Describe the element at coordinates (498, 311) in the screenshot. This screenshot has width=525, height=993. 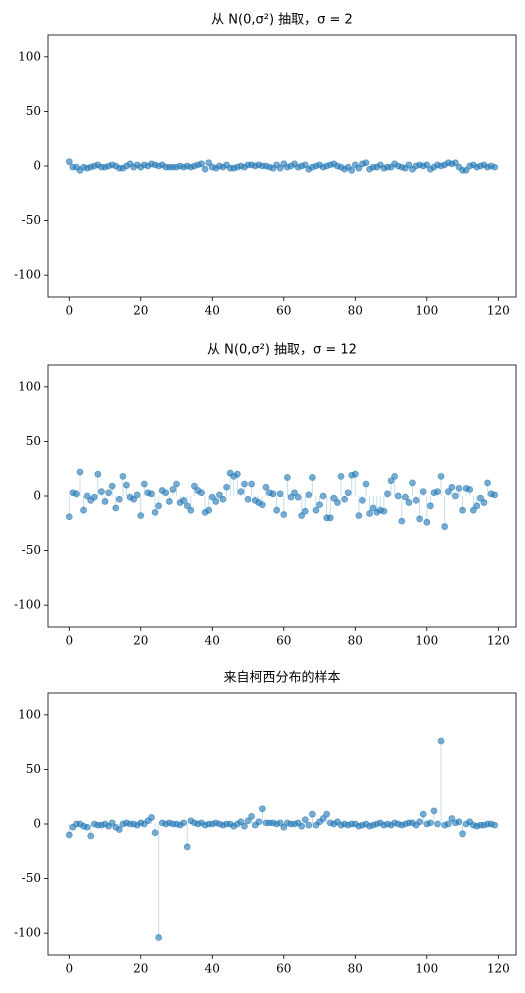
I see `x-tick-label: 120` at that location.